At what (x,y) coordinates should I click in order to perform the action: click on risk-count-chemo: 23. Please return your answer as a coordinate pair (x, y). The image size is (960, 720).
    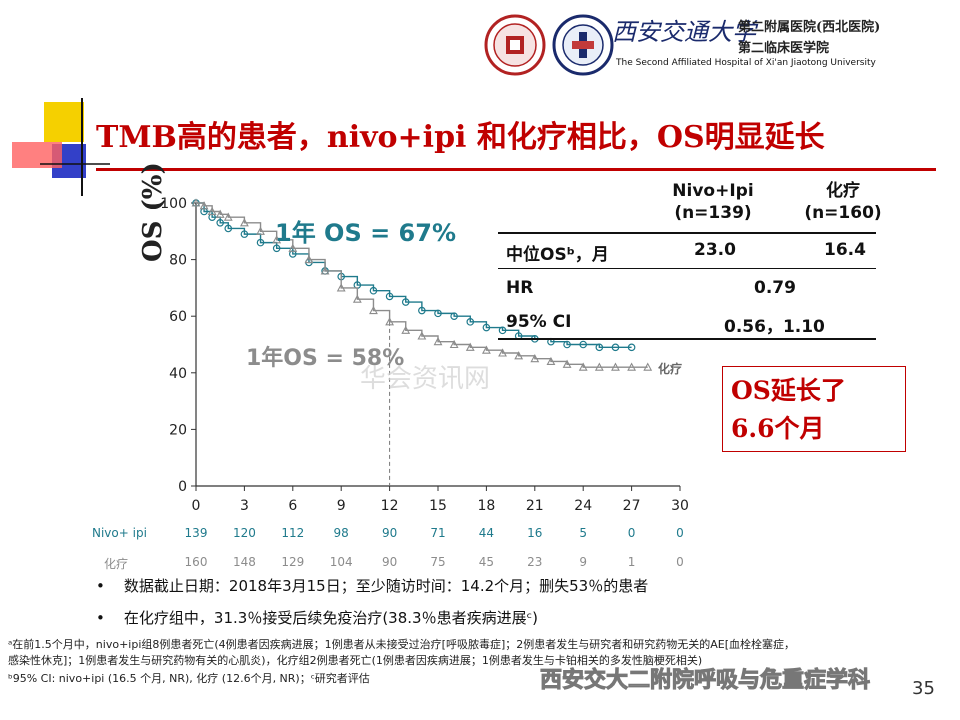
    Looking at the image, I should click on (535, 562).